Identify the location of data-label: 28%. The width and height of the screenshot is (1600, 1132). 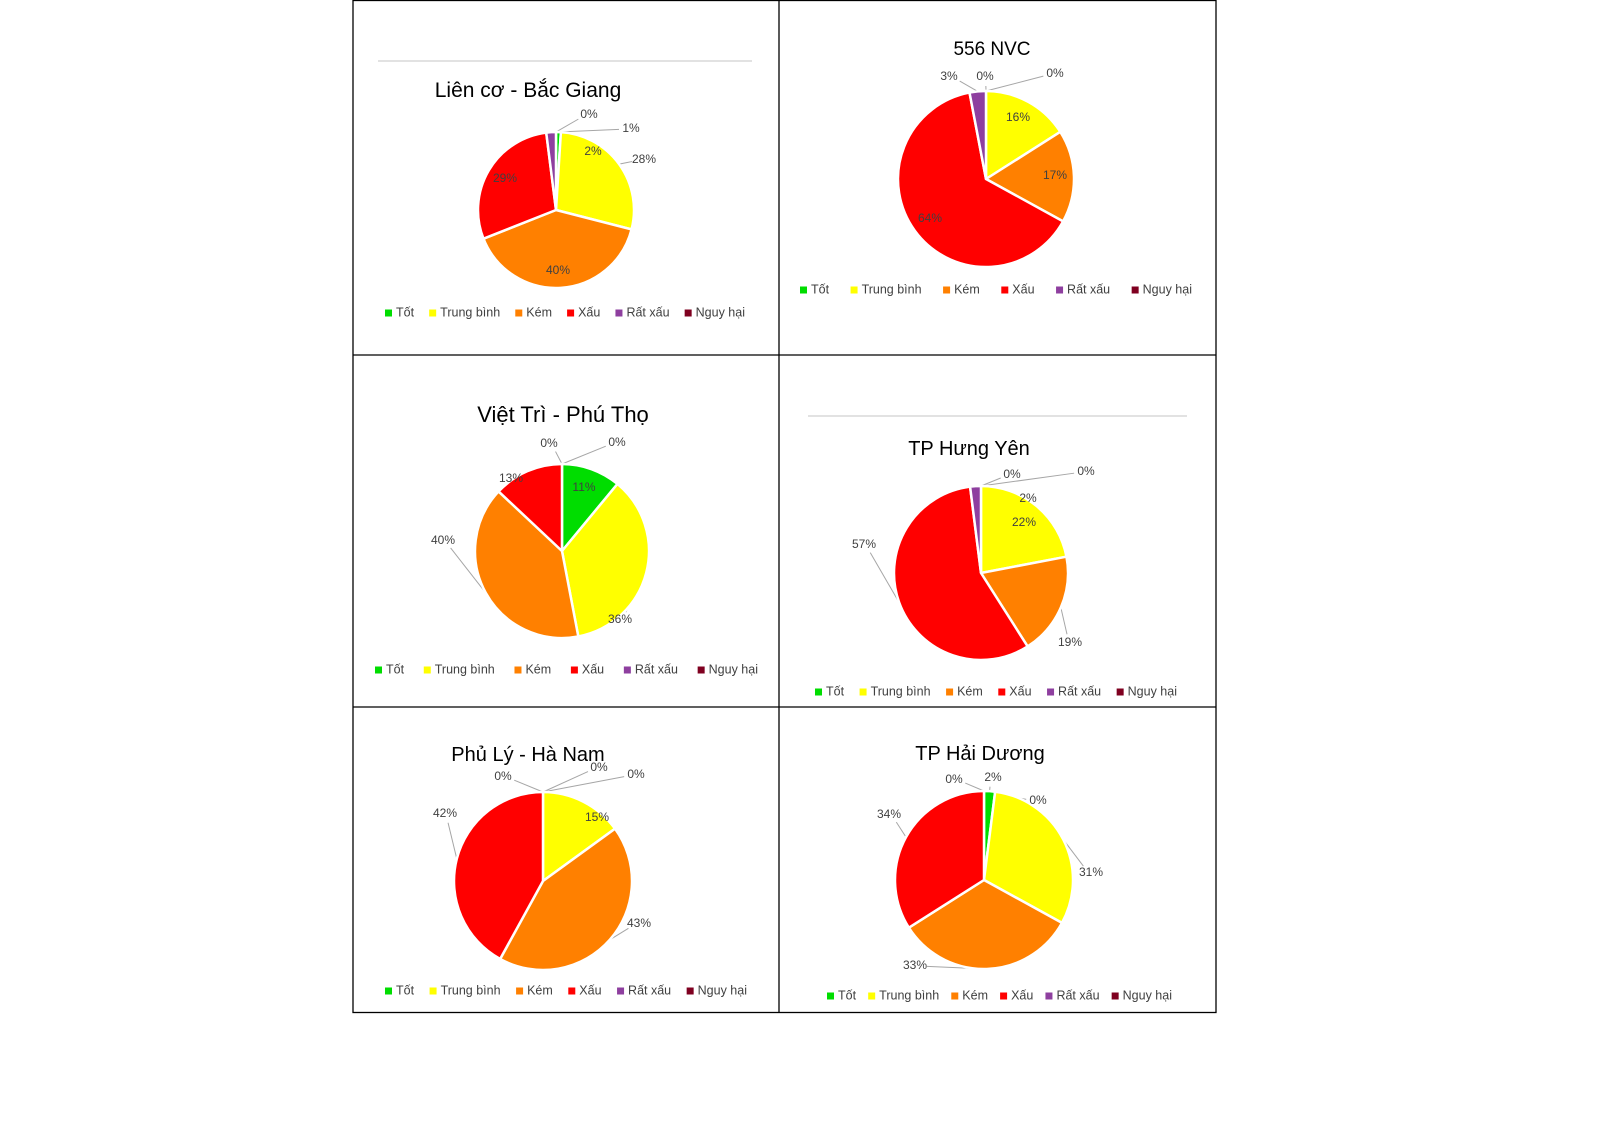
(644, 159).